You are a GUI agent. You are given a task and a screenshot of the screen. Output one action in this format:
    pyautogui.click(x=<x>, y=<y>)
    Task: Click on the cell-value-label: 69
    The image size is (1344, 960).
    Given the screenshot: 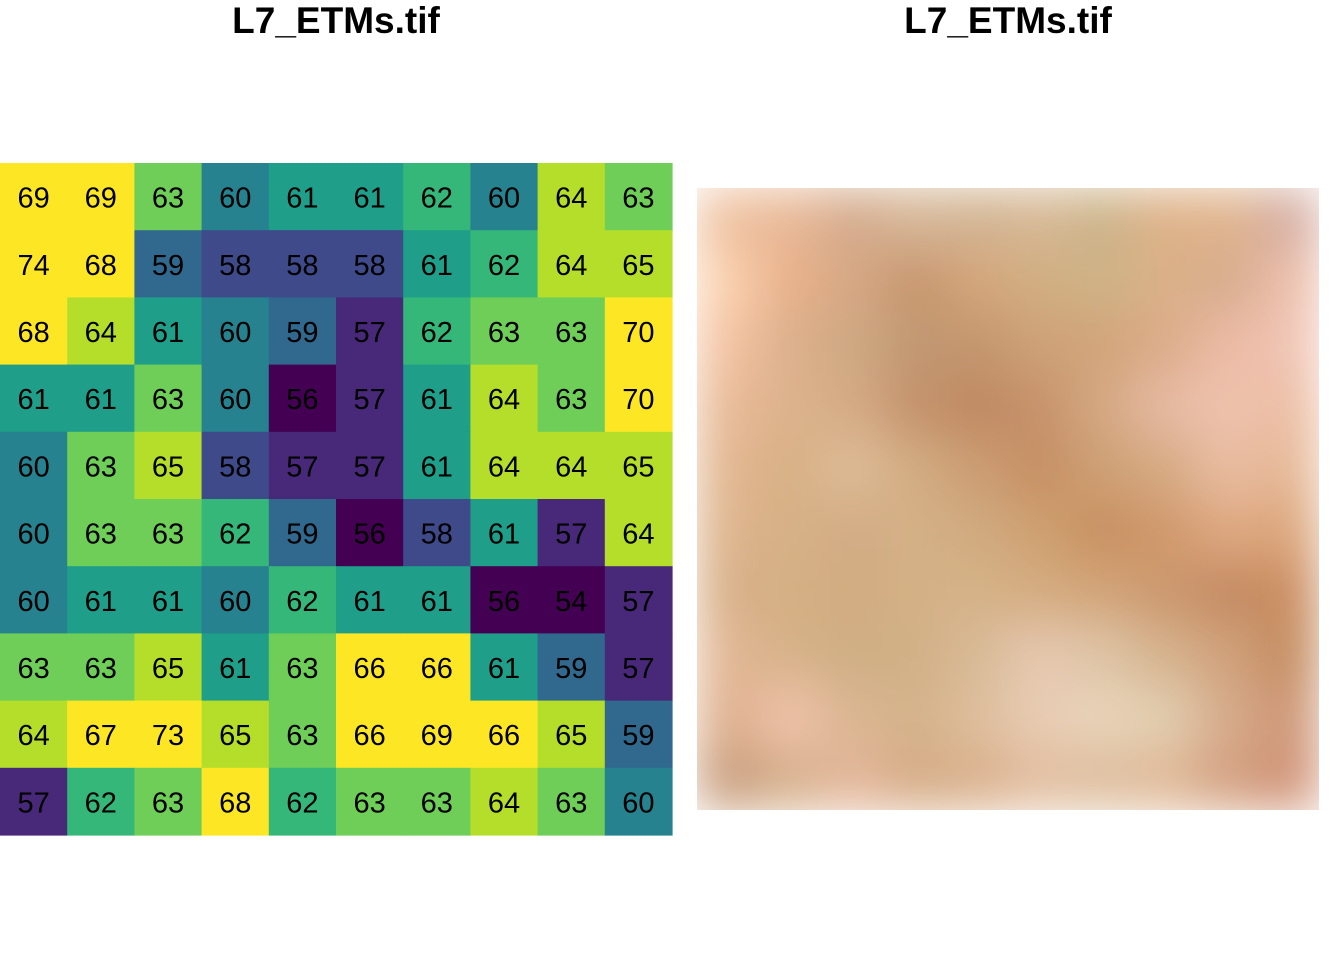 What is the action you would take?
    pyautogui.click(x=101, y=199)
    